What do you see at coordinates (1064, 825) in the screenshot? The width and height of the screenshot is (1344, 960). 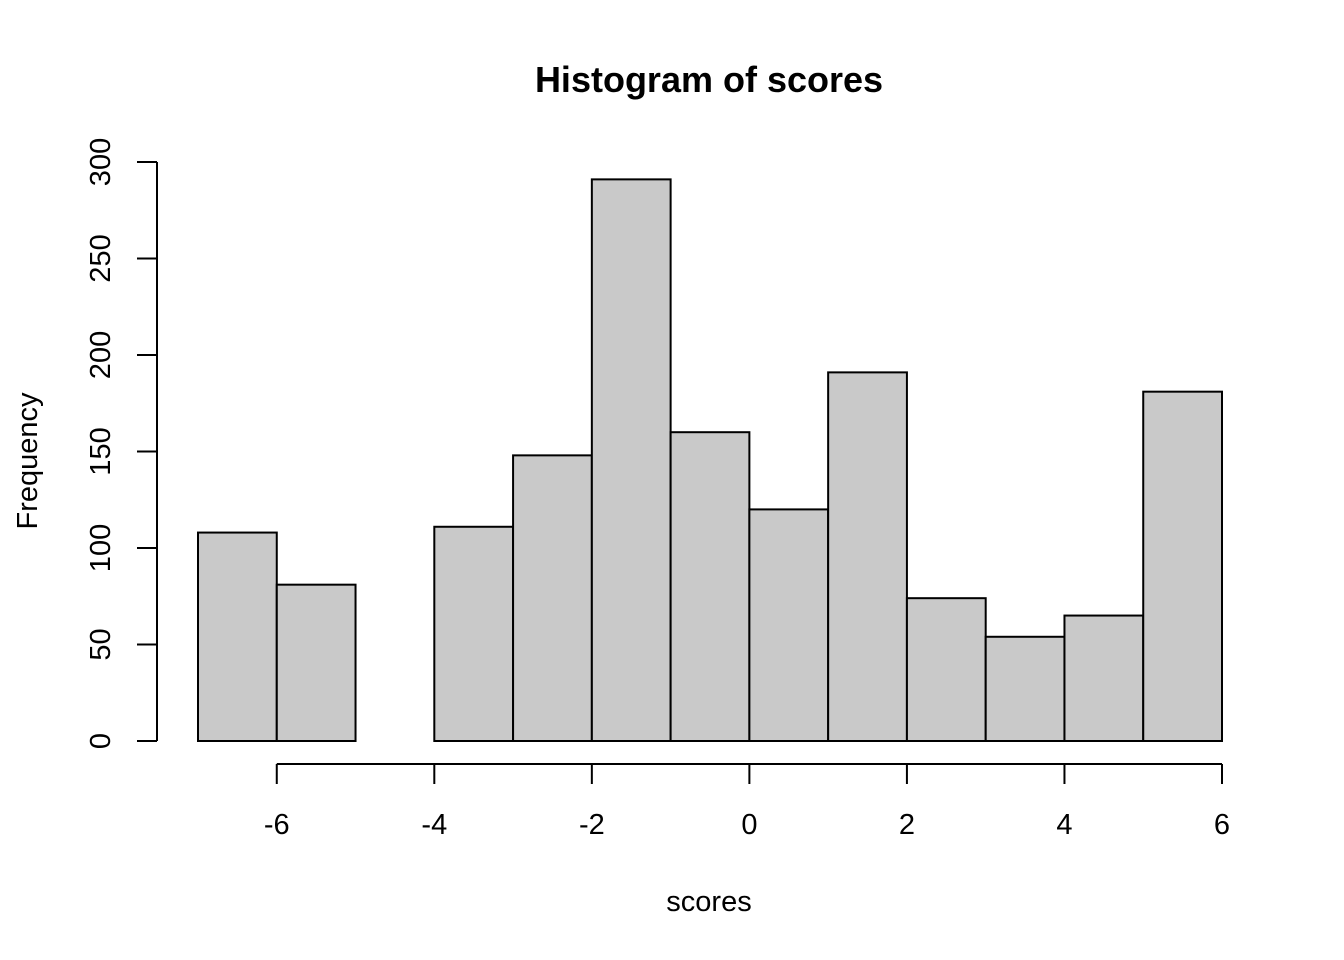 I see `x-tick-label: 4` at bounding box center [1064, 825].